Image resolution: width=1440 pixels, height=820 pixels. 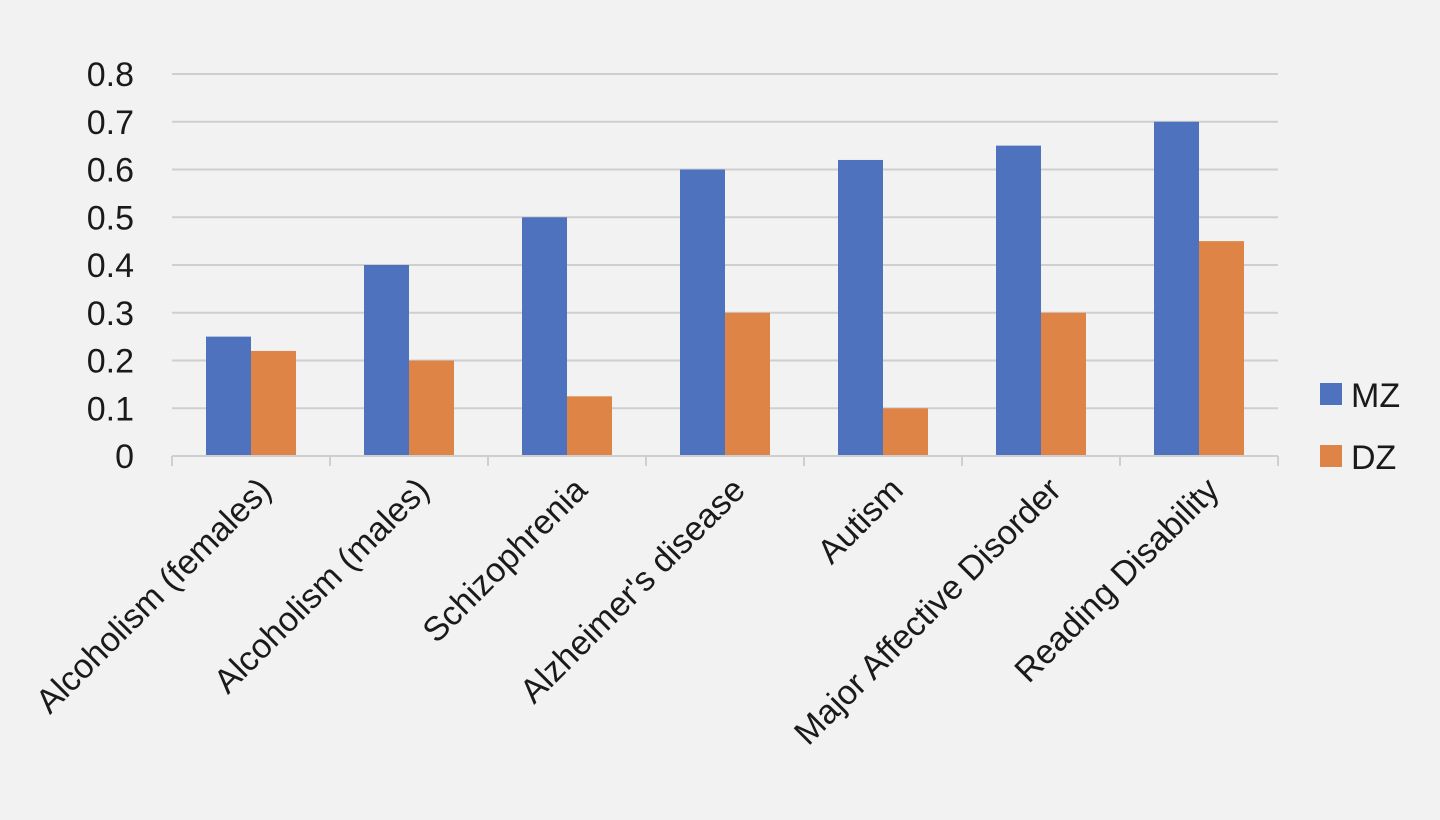 I want to click on y-tick-label: 0.1, so click(x=110, y=409).